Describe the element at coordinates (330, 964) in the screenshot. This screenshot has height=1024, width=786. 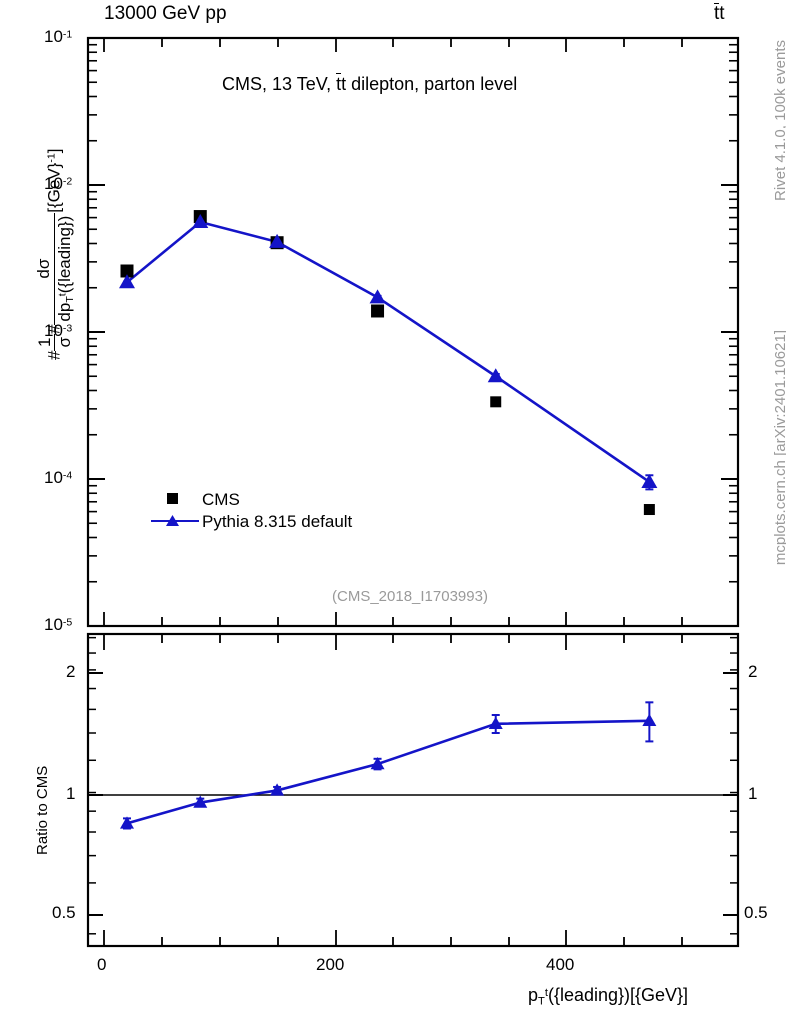
I see `x-tick-label-1: 200` at that location.